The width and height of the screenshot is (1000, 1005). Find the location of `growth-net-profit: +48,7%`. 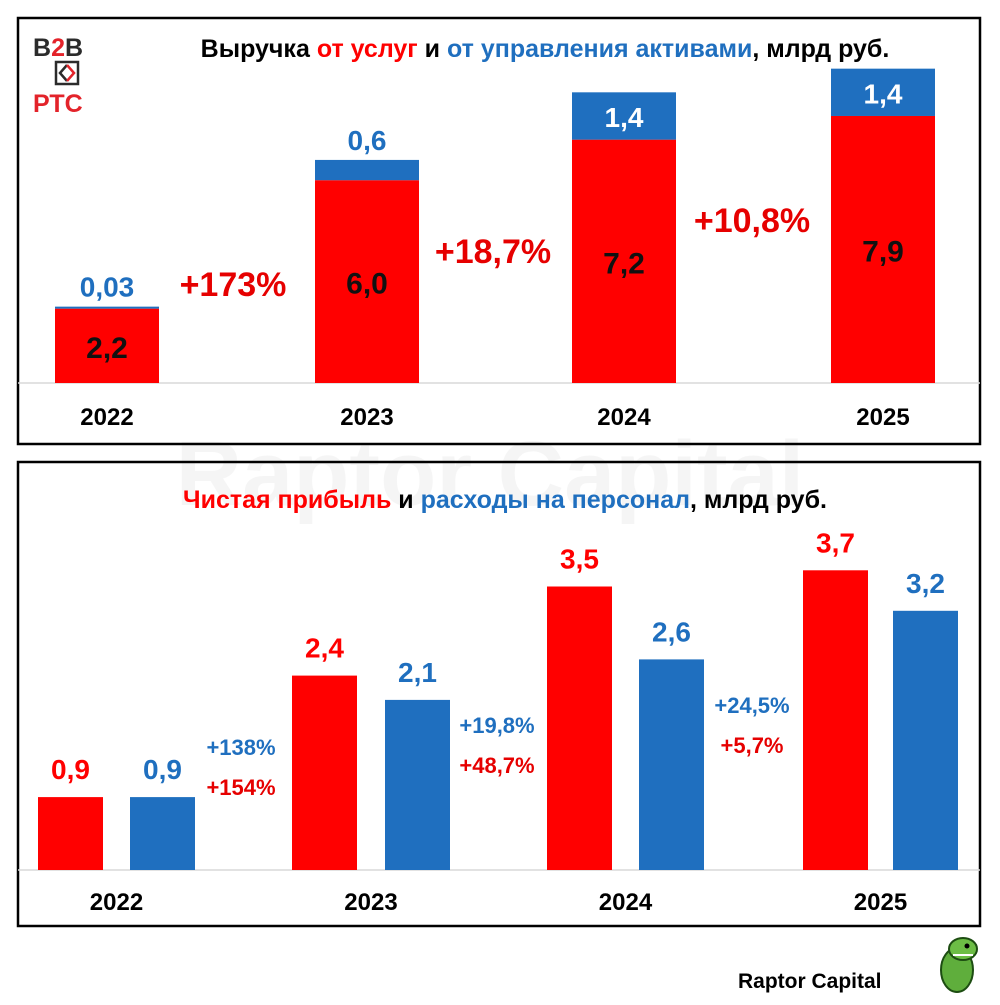

growth-net-profit: +48,7% is located at coordinates (496, 765).